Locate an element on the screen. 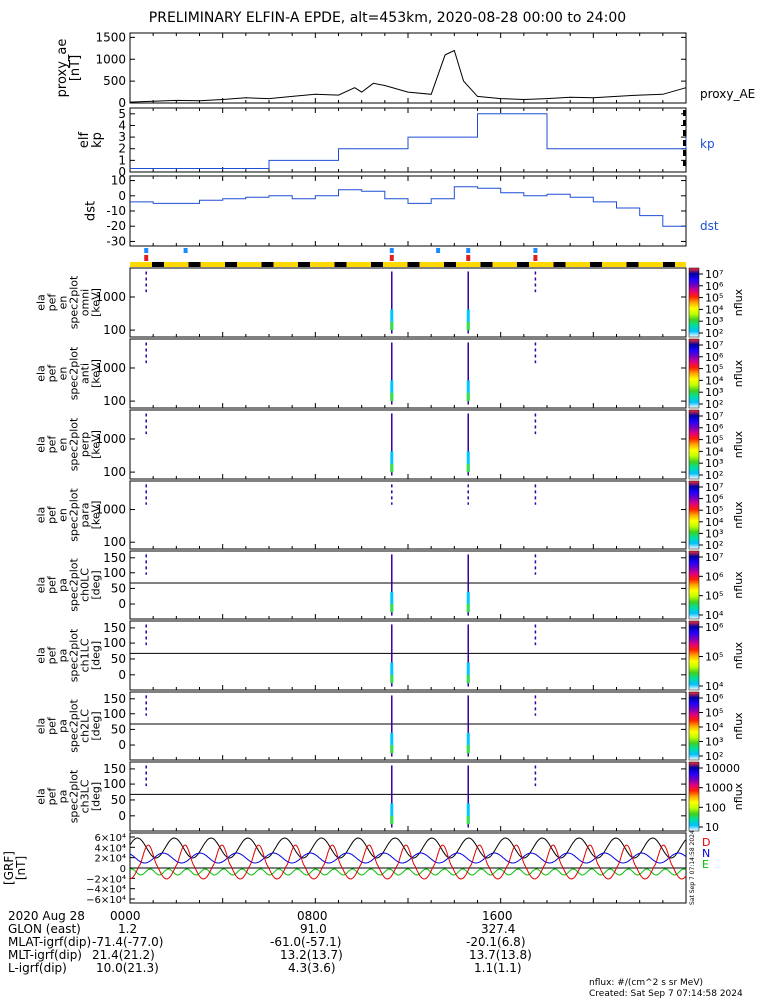 The height and width of the screenshot is (1000, 775). colorbar-tick-label: 100 is located at coordinates (715, 807).